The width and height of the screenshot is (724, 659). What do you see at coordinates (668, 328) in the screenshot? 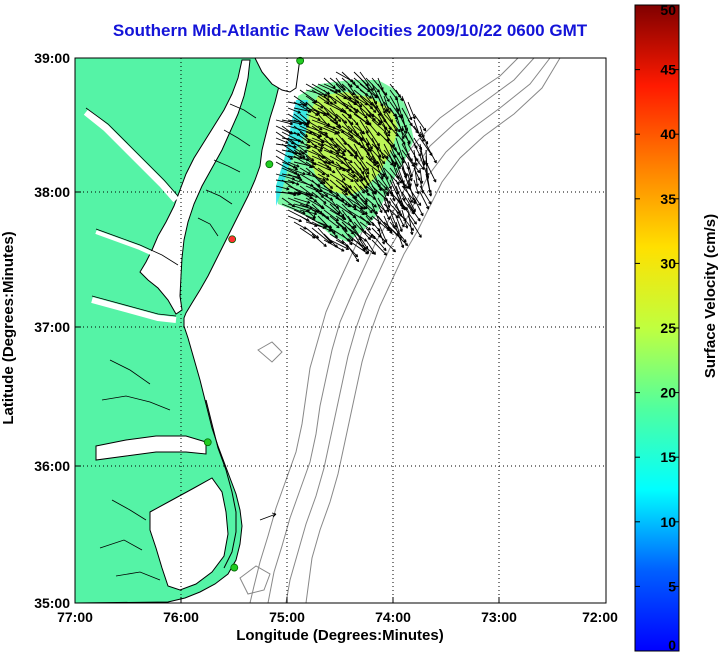
I see `colorbar-tick-label: 25` at bounding box center [668, 328].